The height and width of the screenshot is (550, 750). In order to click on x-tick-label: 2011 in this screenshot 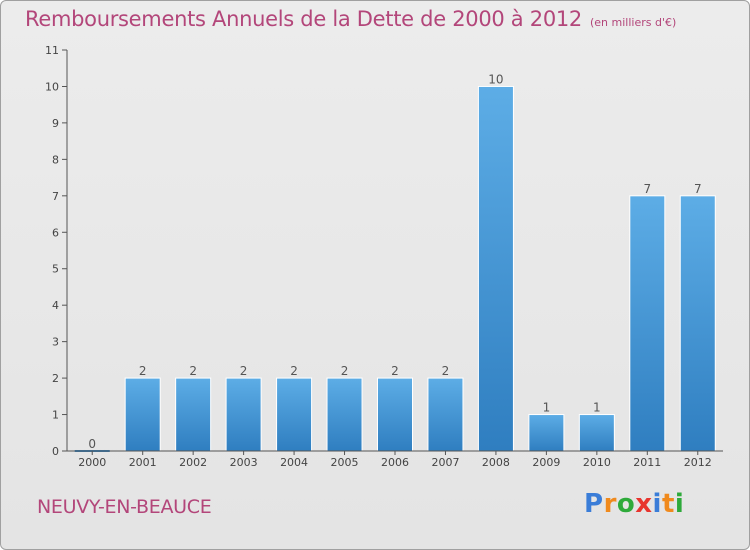, I will do `click(647, 462)`.